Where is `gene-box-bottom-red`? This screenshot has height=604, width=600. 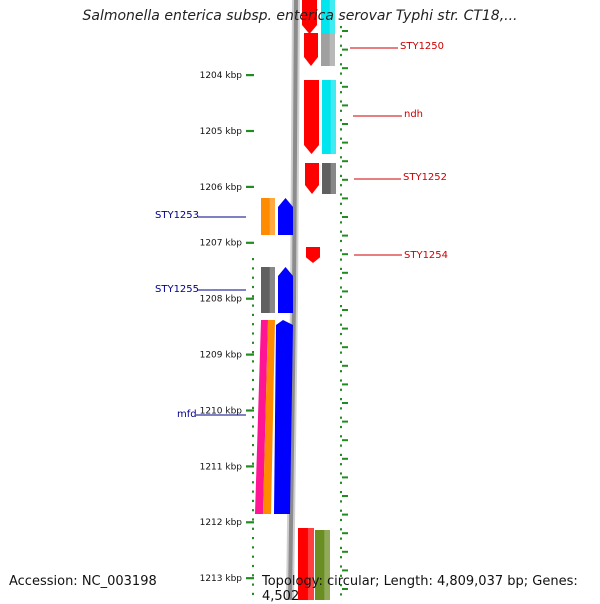
gene-box-bottom-red is located at coordinates (306, 564).